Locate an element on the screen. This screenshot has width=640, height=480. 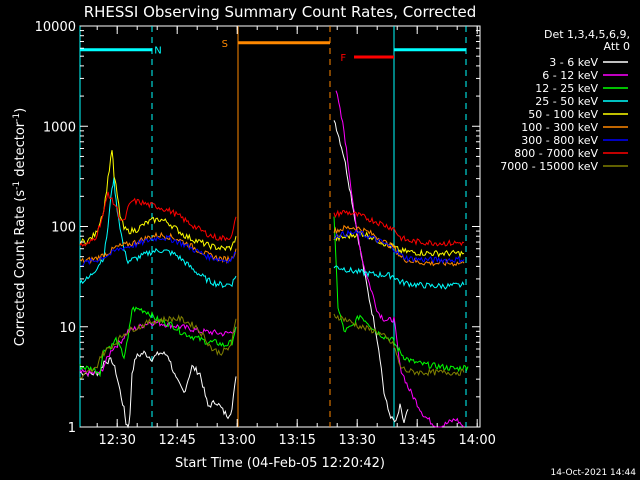
legend-entry-label: 3 - 6 keV is located at coordinates (573, 62).